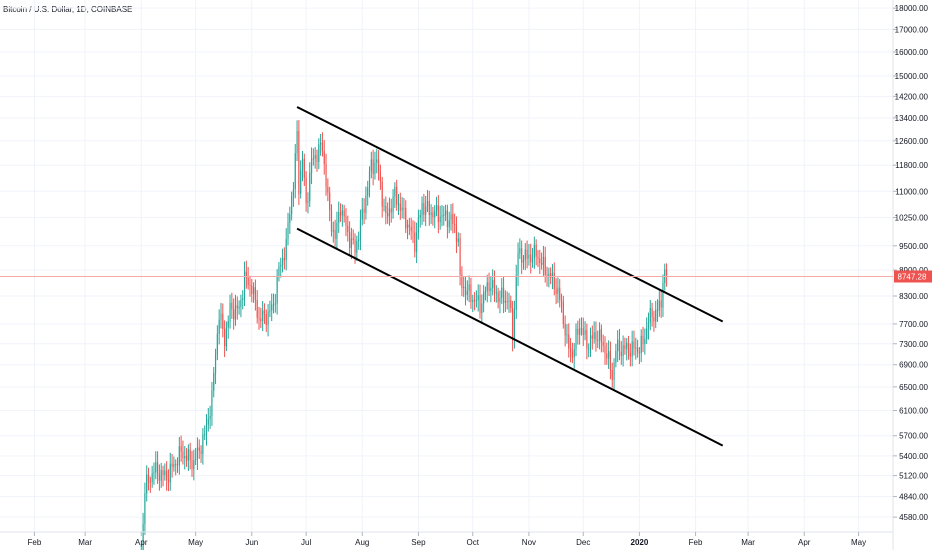  I want to click on x-tick-label: Feb, so click(35, 542).